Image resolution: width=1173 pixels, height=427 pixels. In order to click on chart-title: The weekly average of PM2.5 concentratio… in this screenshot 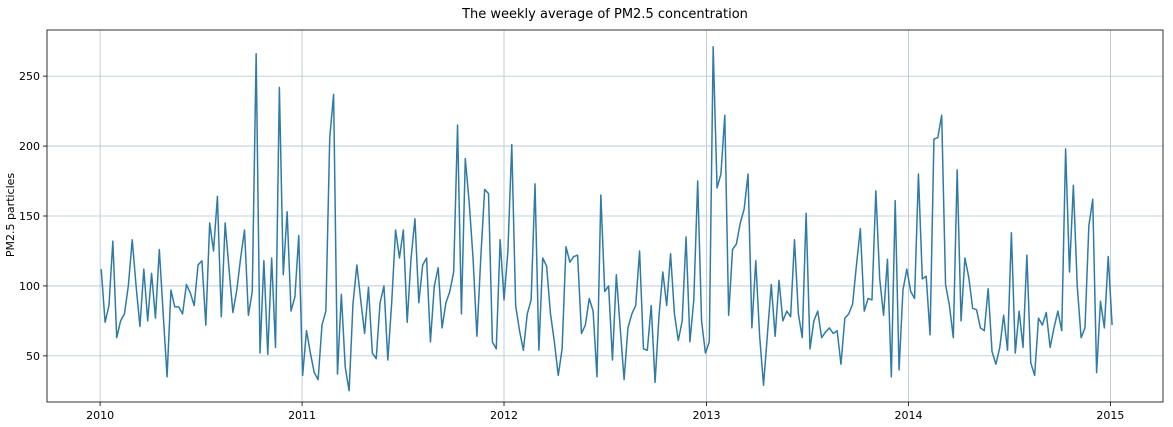, I will do `click(604, 14)`.